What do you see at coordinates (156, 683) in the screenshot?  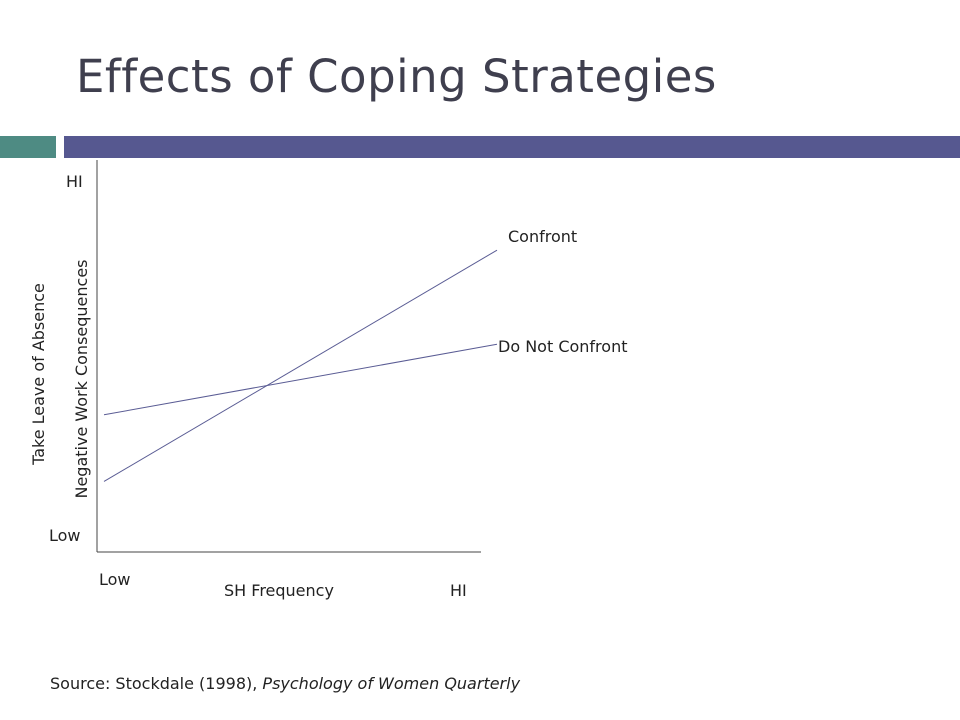 I see `source-prefix: Source: Stockdale (1998),` at bounding box center [156, 683].